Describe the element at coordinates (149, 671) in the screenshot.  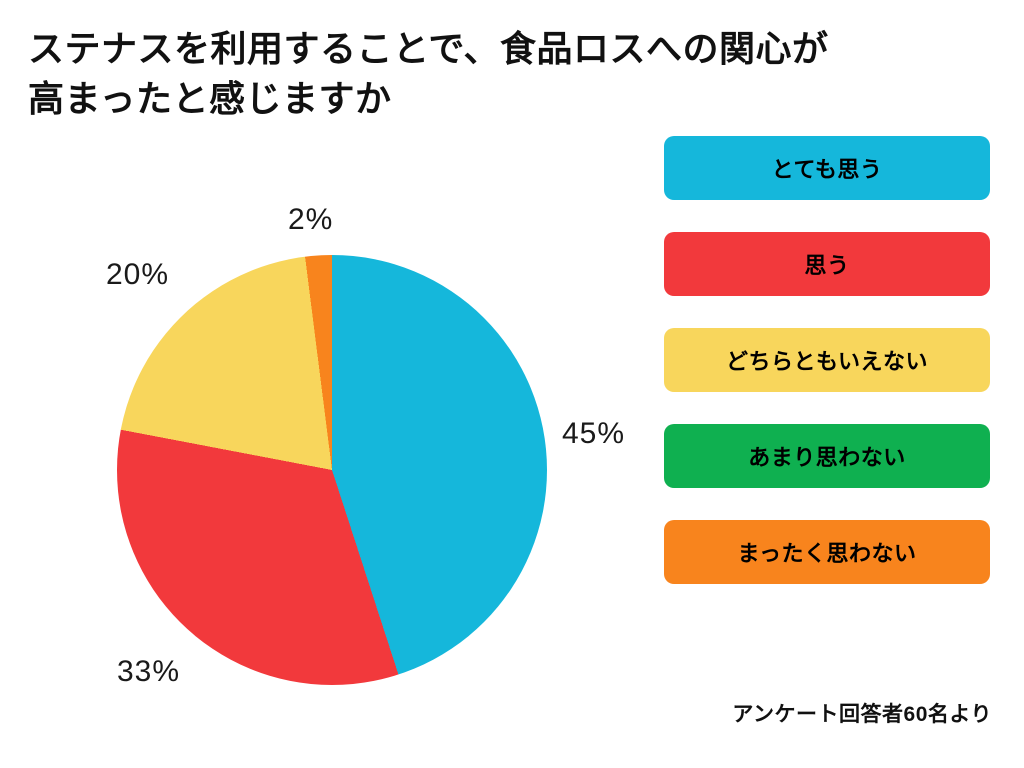
I see `pie-label-omou: 33%` at that location.